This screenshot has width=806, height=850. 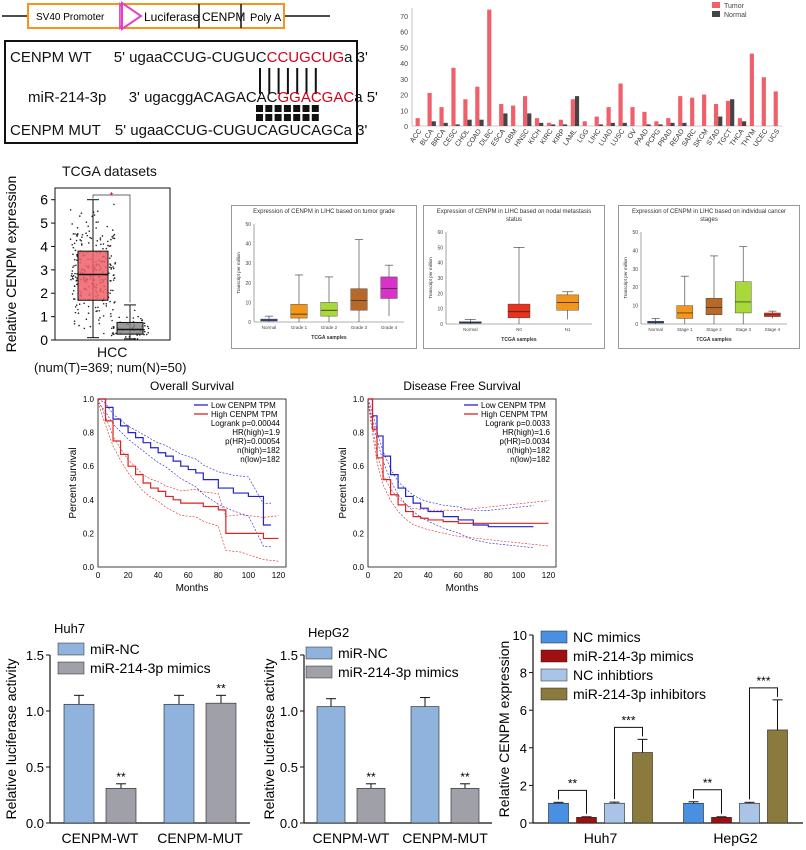 What do you see at coordinates (398, 575) in the screenshot?
I see `x-tick-label: 20` at bounding box center [398, 575].